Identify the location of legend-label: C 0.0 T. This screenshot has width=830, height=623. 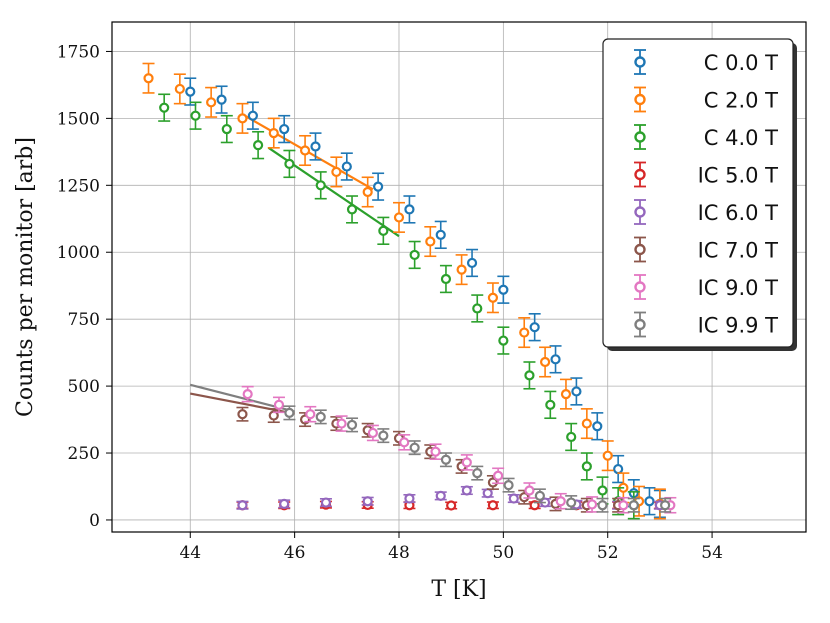
(741, 63).